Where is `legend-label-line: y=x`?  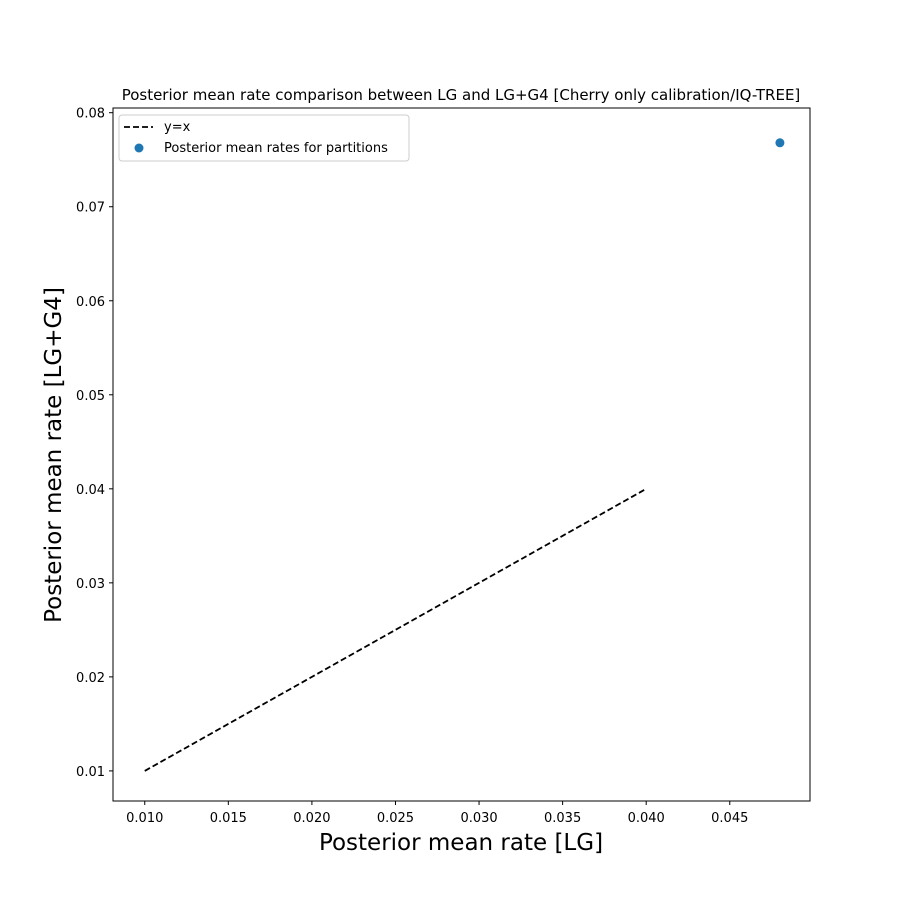
legend-label-line: y=x is located at coordinates (177, 127).